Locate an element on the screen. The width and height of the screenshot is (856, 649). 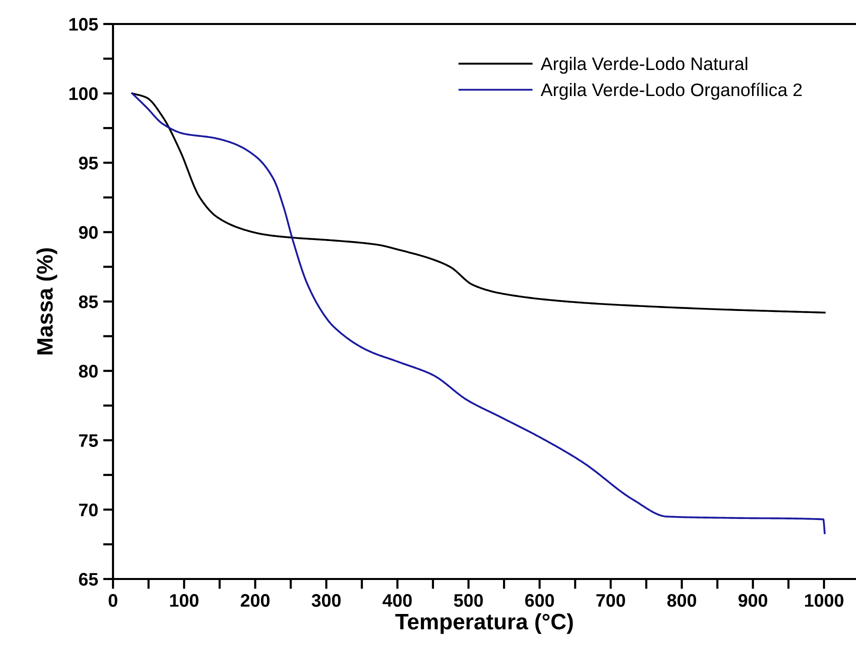
y-tick-label: 85 is located at coordinates (88, 301).